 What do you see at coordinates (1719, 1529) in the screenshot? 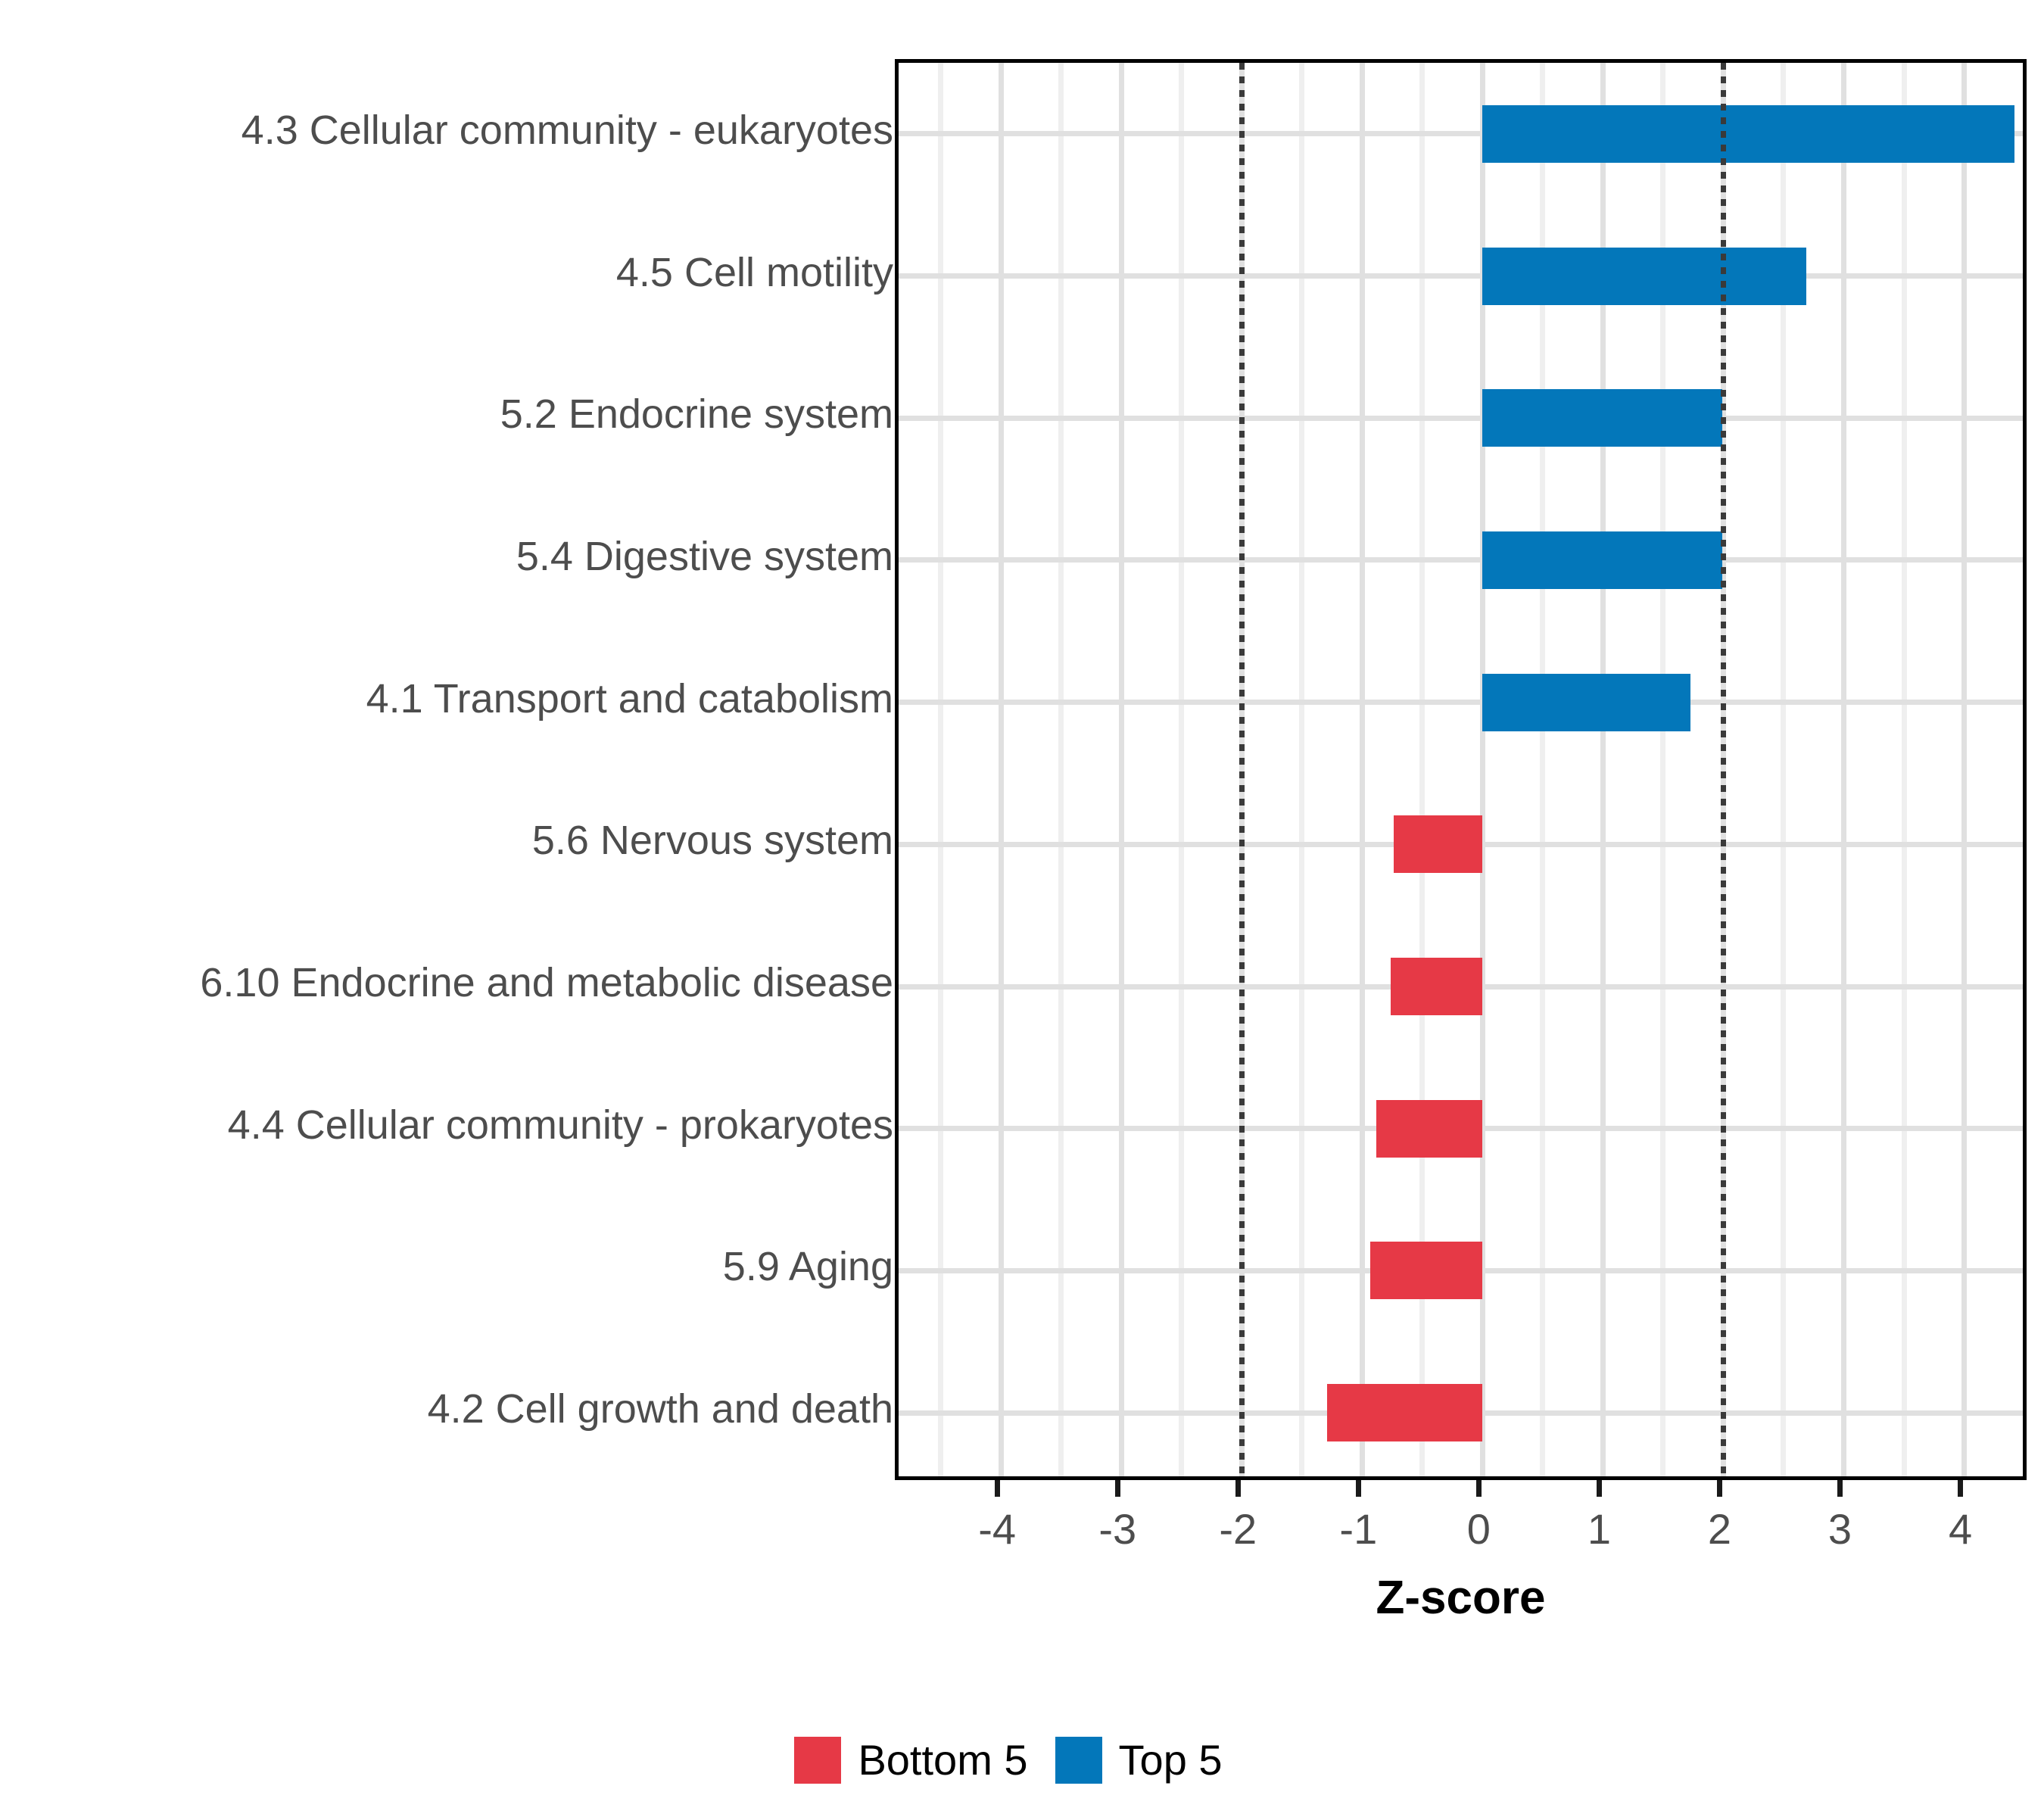
I see `x-axis-tick-label: 2` at bounding box center [1719, 1529].